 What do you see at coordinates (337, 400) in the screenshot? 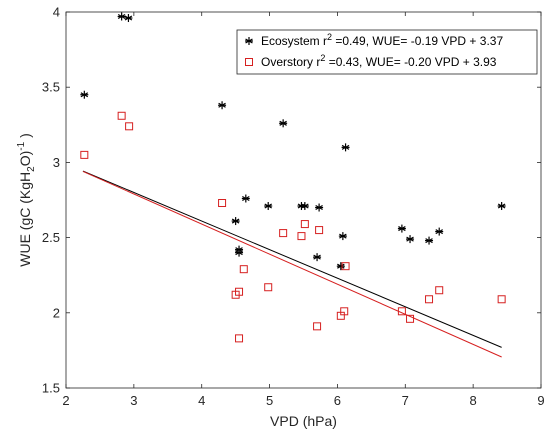
I see `x-tick-label: 6` at bounding box center [337, 400].